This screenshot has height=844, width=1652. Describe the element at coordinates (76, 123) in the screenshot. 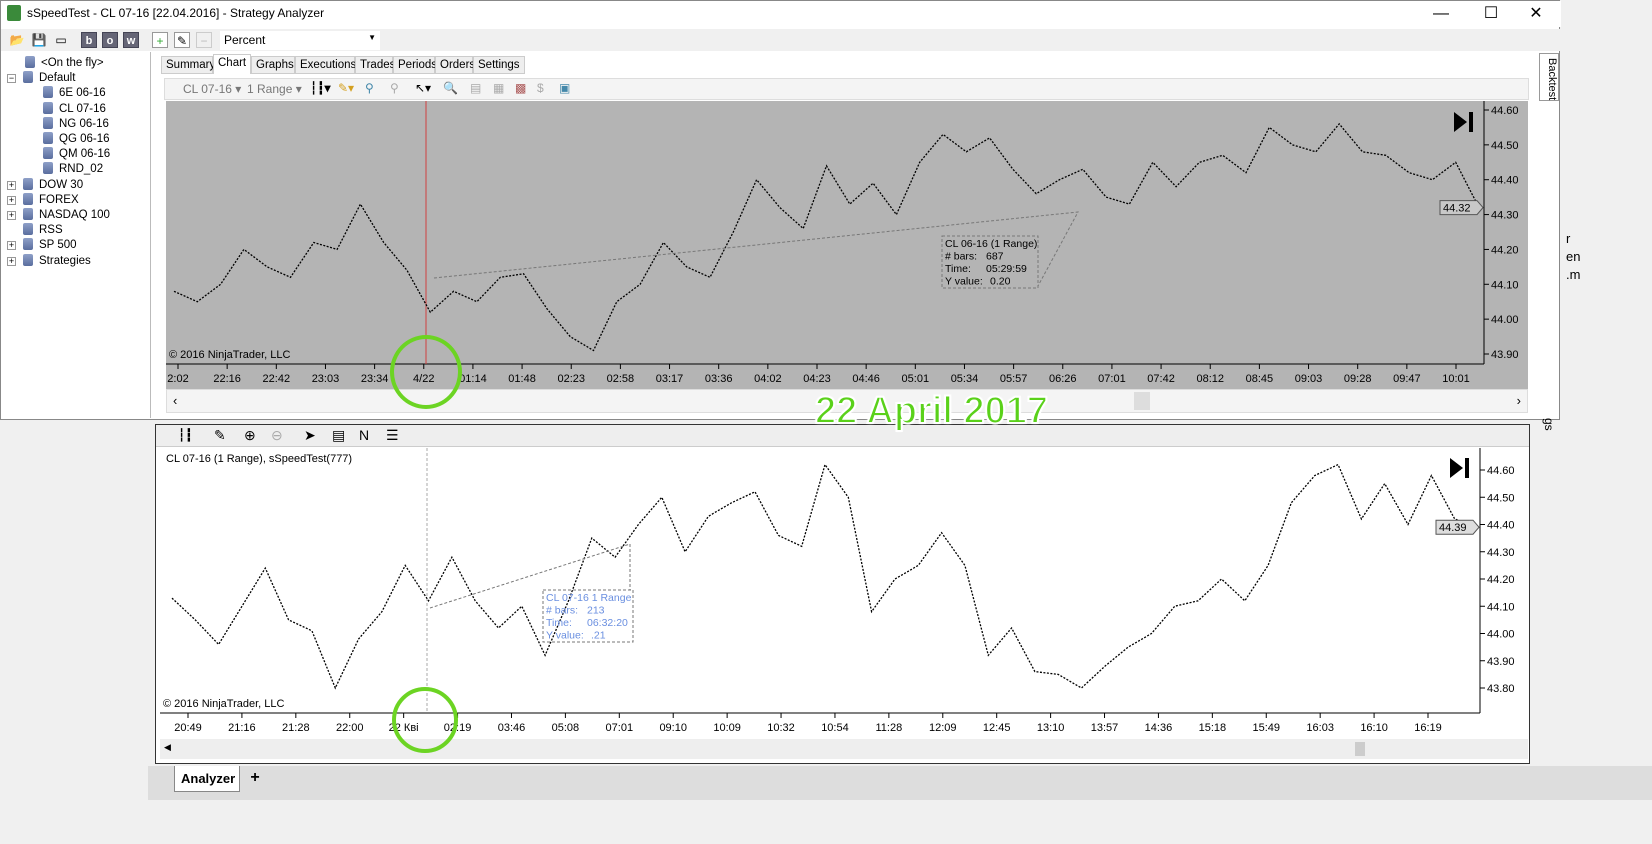

I see `tree-item: NG 06-16` at that location.